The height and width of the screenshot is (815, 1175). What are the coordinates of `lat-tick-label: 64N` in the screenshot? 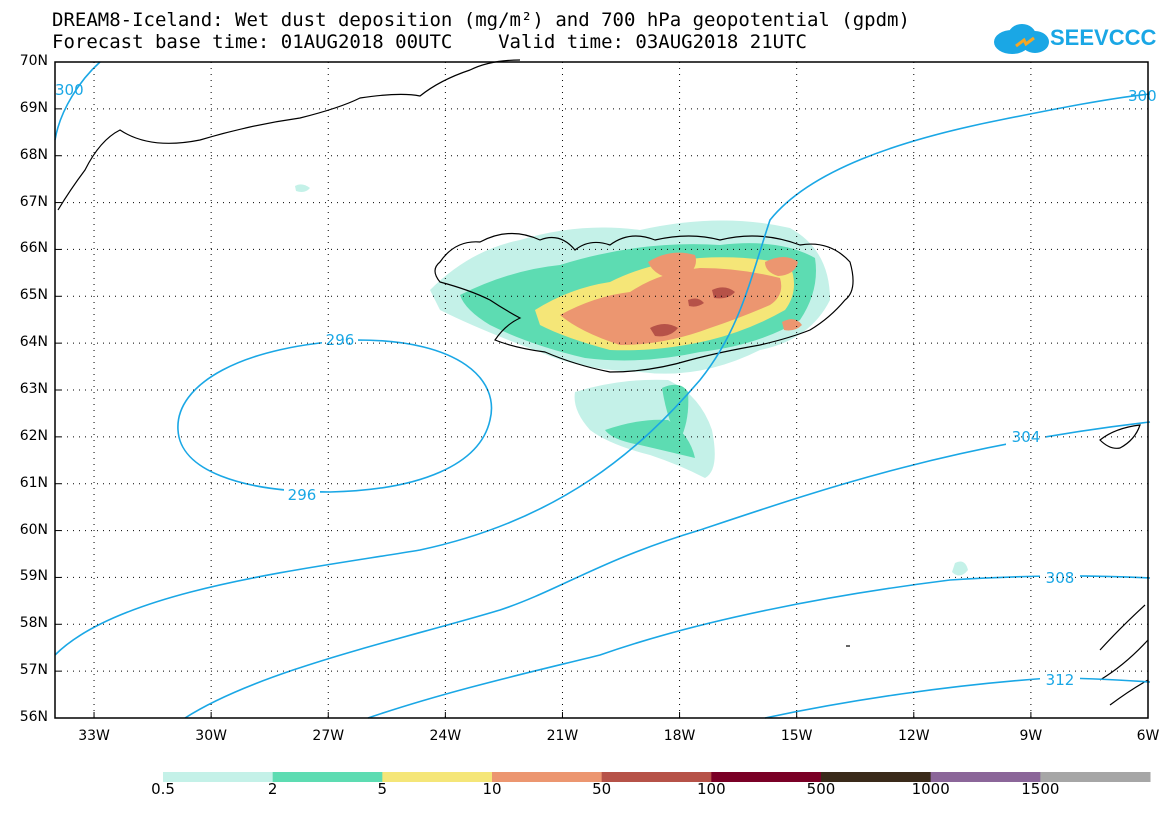 It's located at (33, 342).